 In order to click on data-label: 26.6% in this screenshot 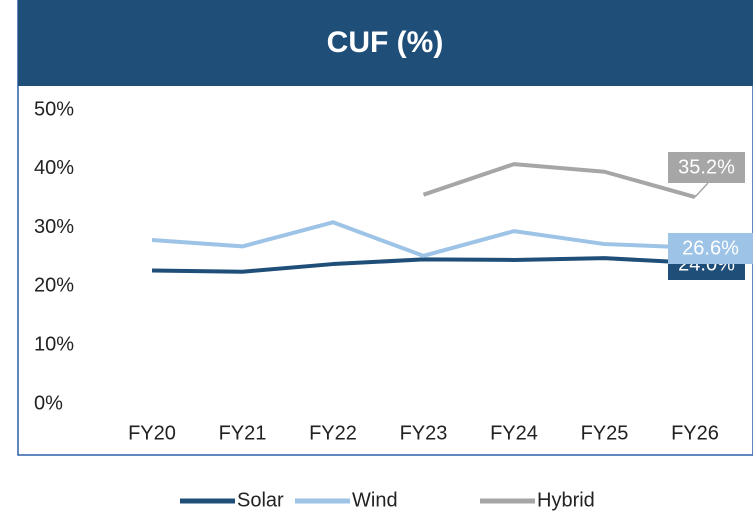, I will do `click(710, 248)`.